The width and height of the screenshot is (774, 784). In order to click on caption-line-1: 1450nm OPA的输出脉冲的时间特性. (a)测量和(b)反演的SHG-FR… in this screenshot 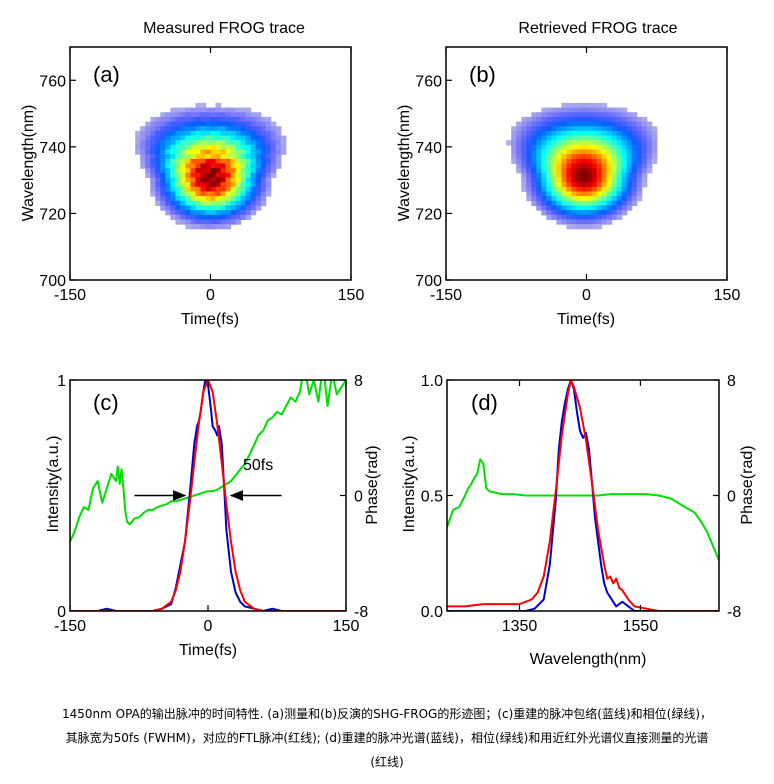, I will do `click(387, 714)`.